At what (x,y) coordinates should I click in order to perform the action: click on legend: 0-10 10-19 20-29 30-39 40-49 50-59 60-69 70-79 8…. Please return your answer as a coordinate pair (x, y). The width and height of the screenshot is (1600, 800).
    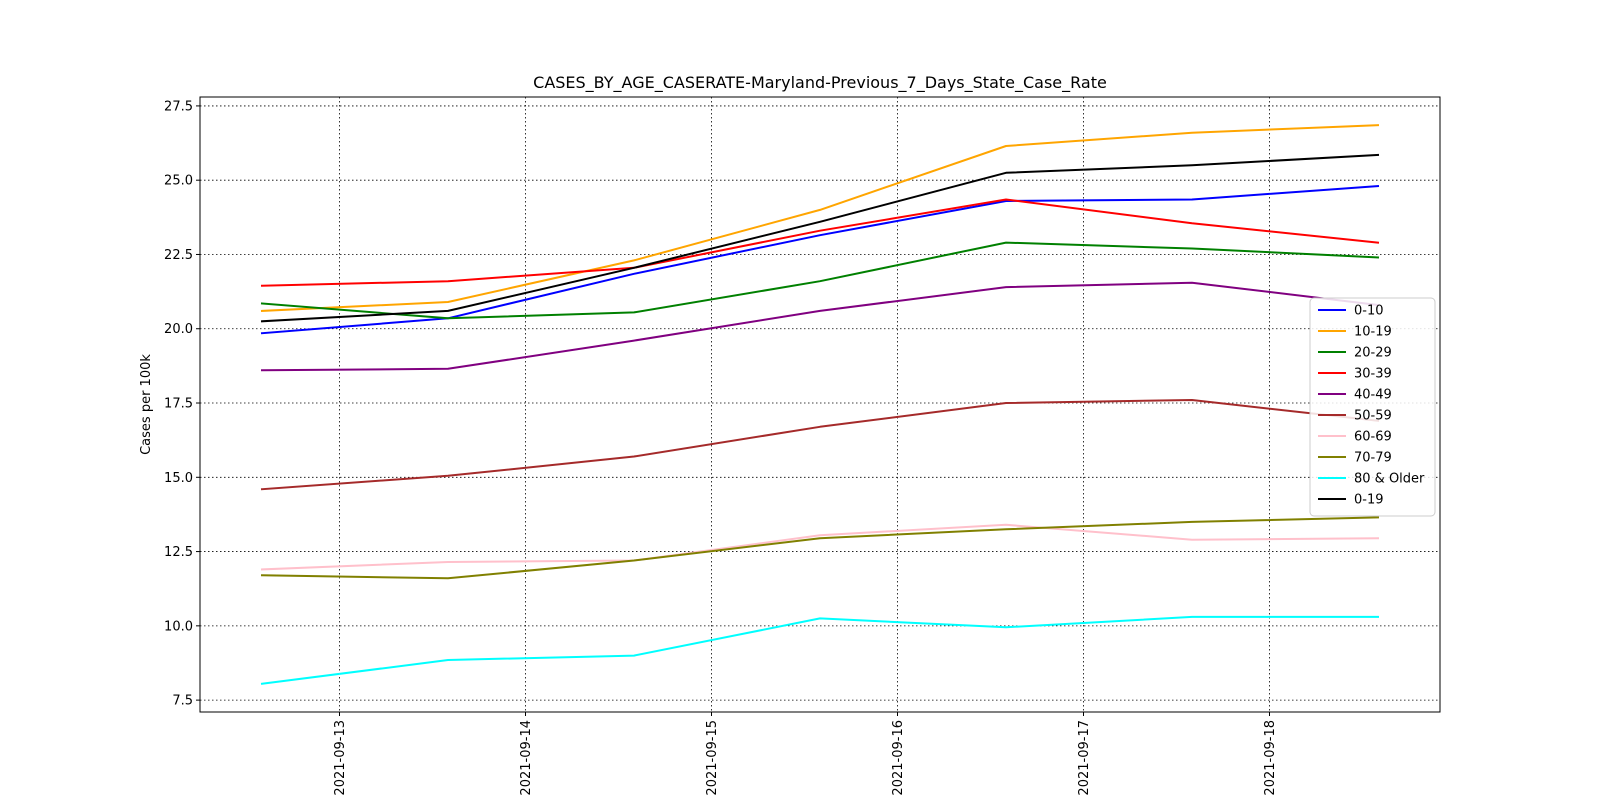
    Looking at the image, I should click on (1372, 407).